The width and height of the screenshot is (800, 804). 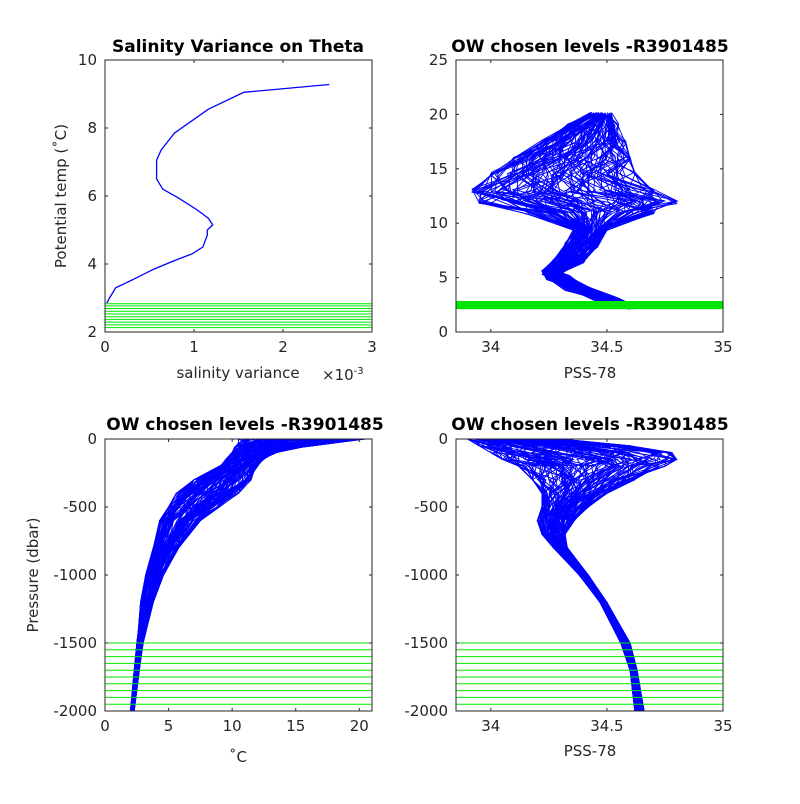 What do you see at coordinates (443, 278) in the screenshot?
I see `y-tick-label: 5` at bounding box center [443, 278].